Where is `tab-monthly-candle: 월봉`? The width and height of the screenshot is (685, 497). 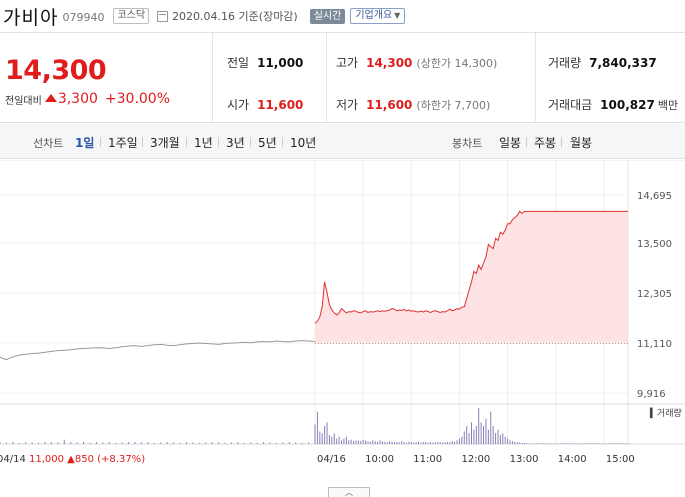
tab-monthly-candle: 월봉 is located at coordinates (581, 143).